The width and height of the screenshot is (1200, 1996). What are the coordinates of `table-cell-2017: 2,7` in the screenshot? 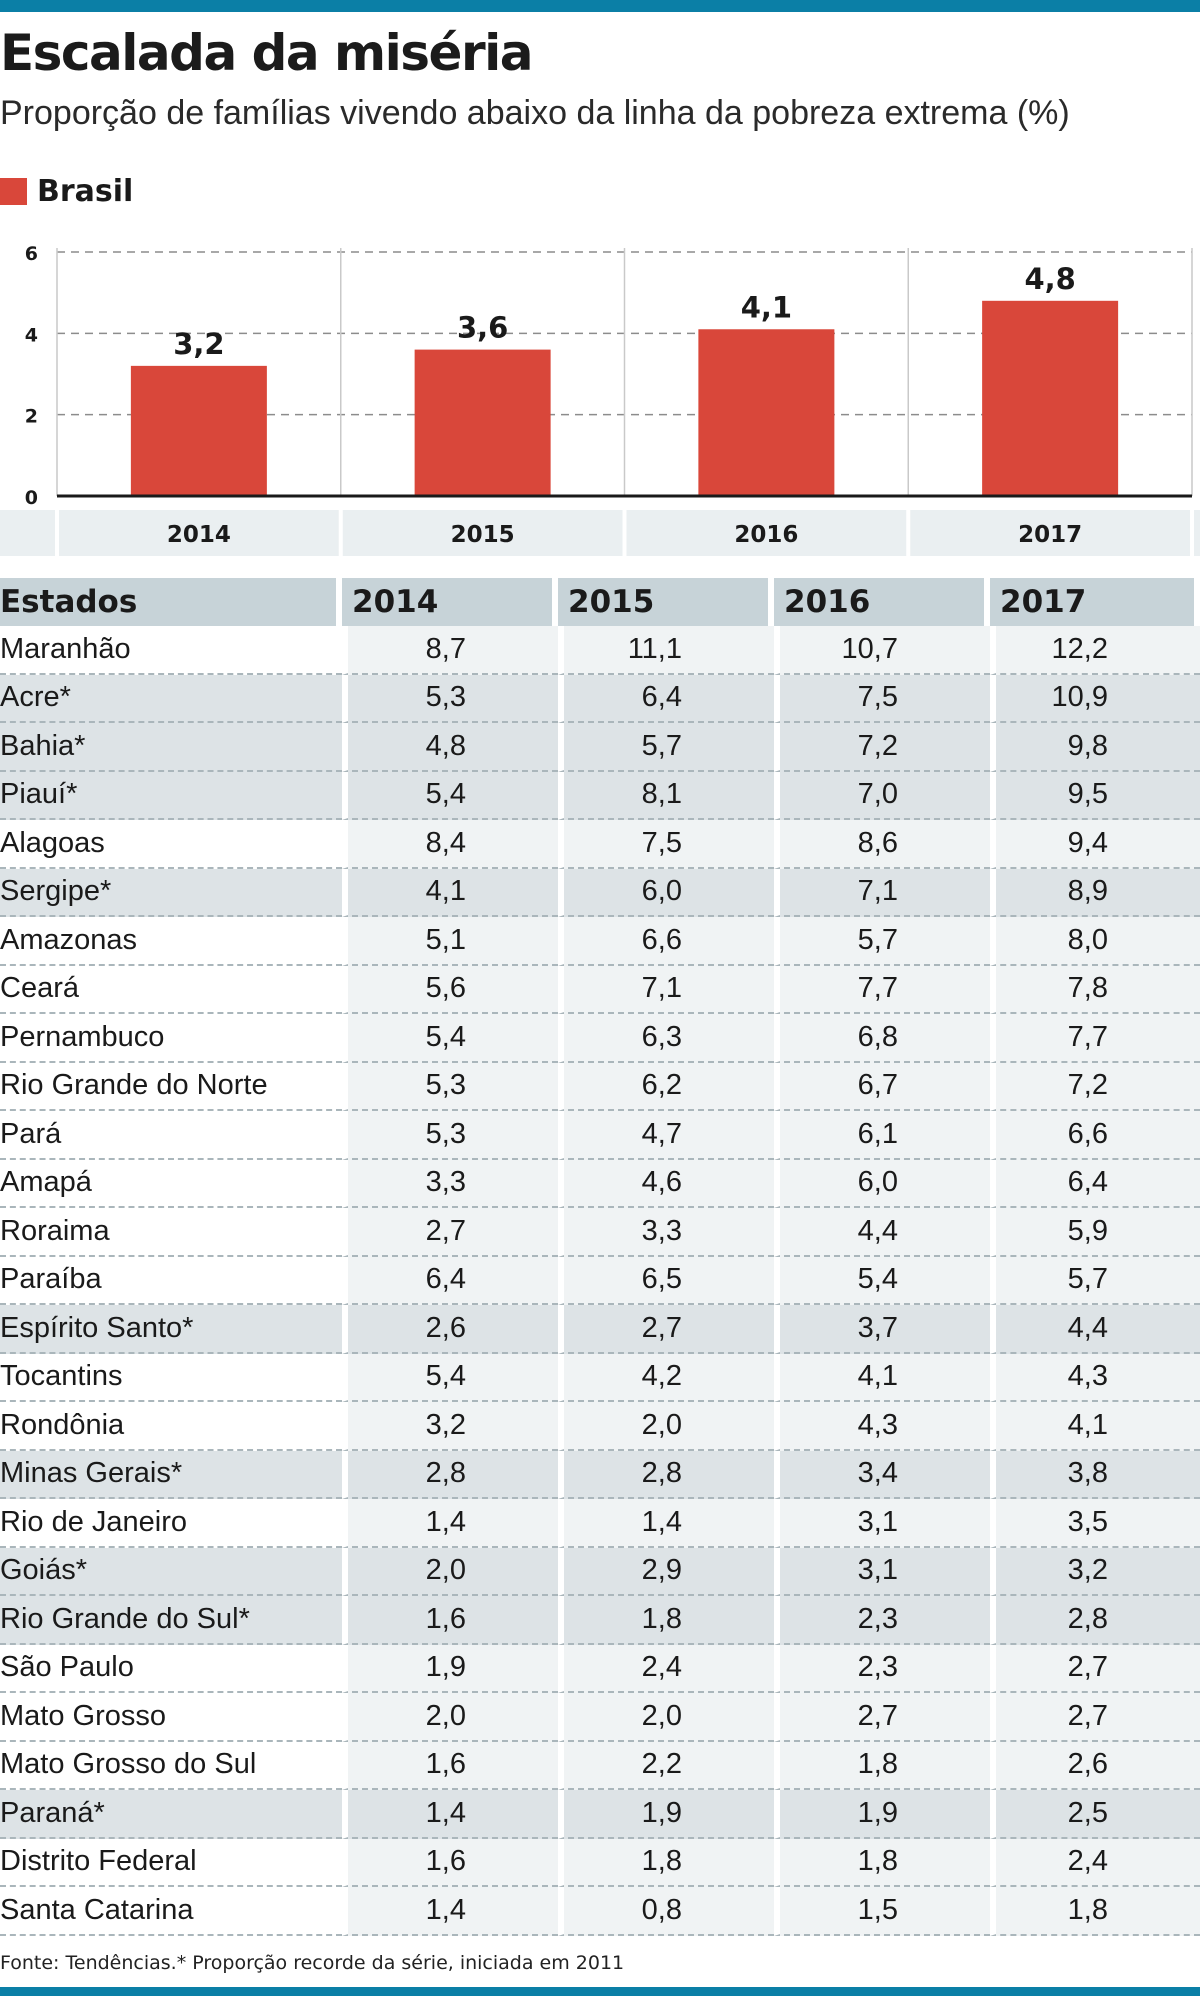 It's located at (1095, 1717).